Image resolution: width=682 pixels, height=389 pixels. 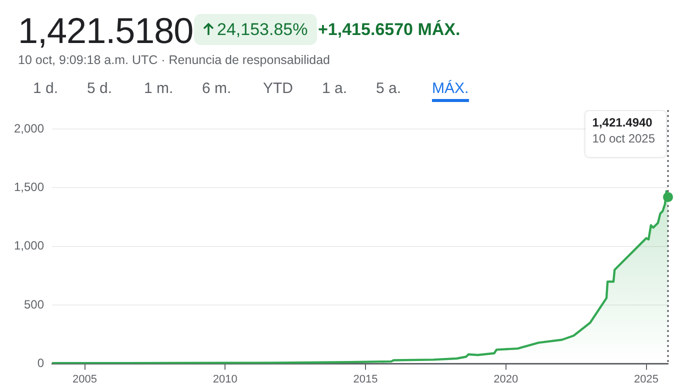 What do you see at coordinates (45, 88) in the screenshot?
I see `text: 1 d.` at bounding box center [45, 88].